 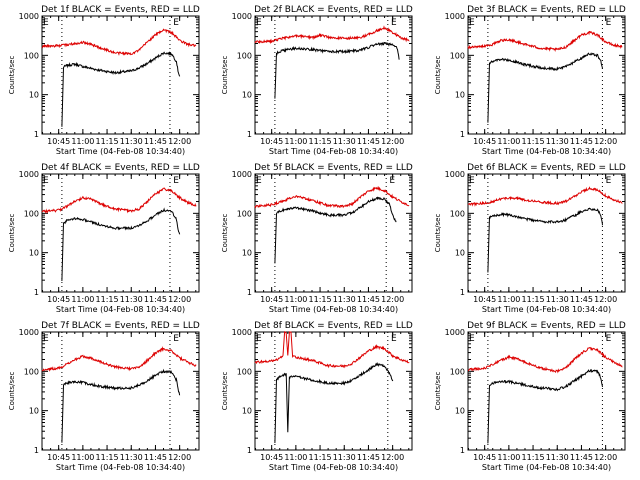 What do you see at coordinates (333, 326) in the screenshot?
I see `panel-title: Det 8f BLACK = Events, RED = LLD` at bounding box center [333, 326].